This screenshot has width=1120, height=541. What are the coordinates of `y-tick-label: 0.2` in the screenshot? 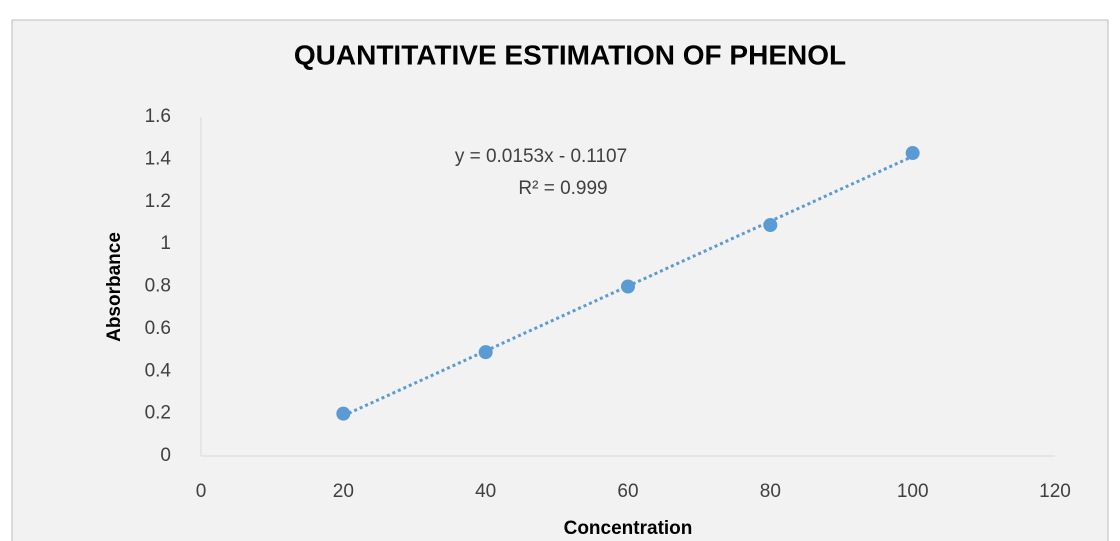 It's located at (158, 413).